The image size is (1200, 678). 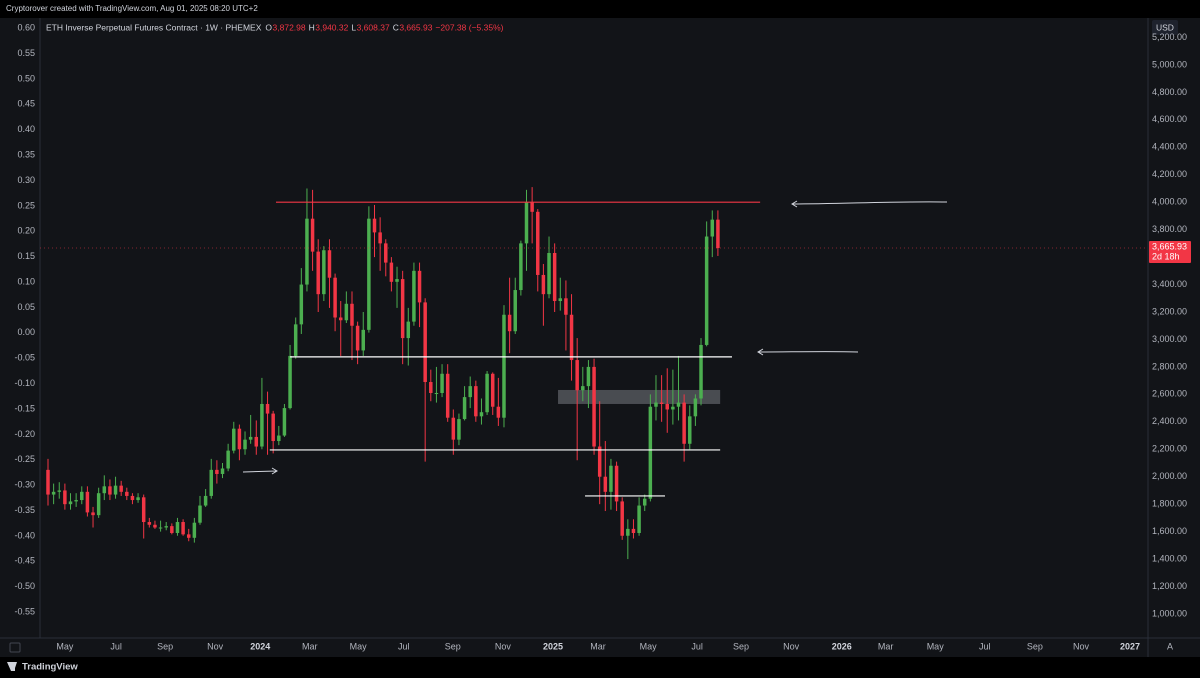 What do you see at coordinates (26, 231) in the screenshot?
I see `y2-tick-label: 0.20` at bounding box center [26, 231].